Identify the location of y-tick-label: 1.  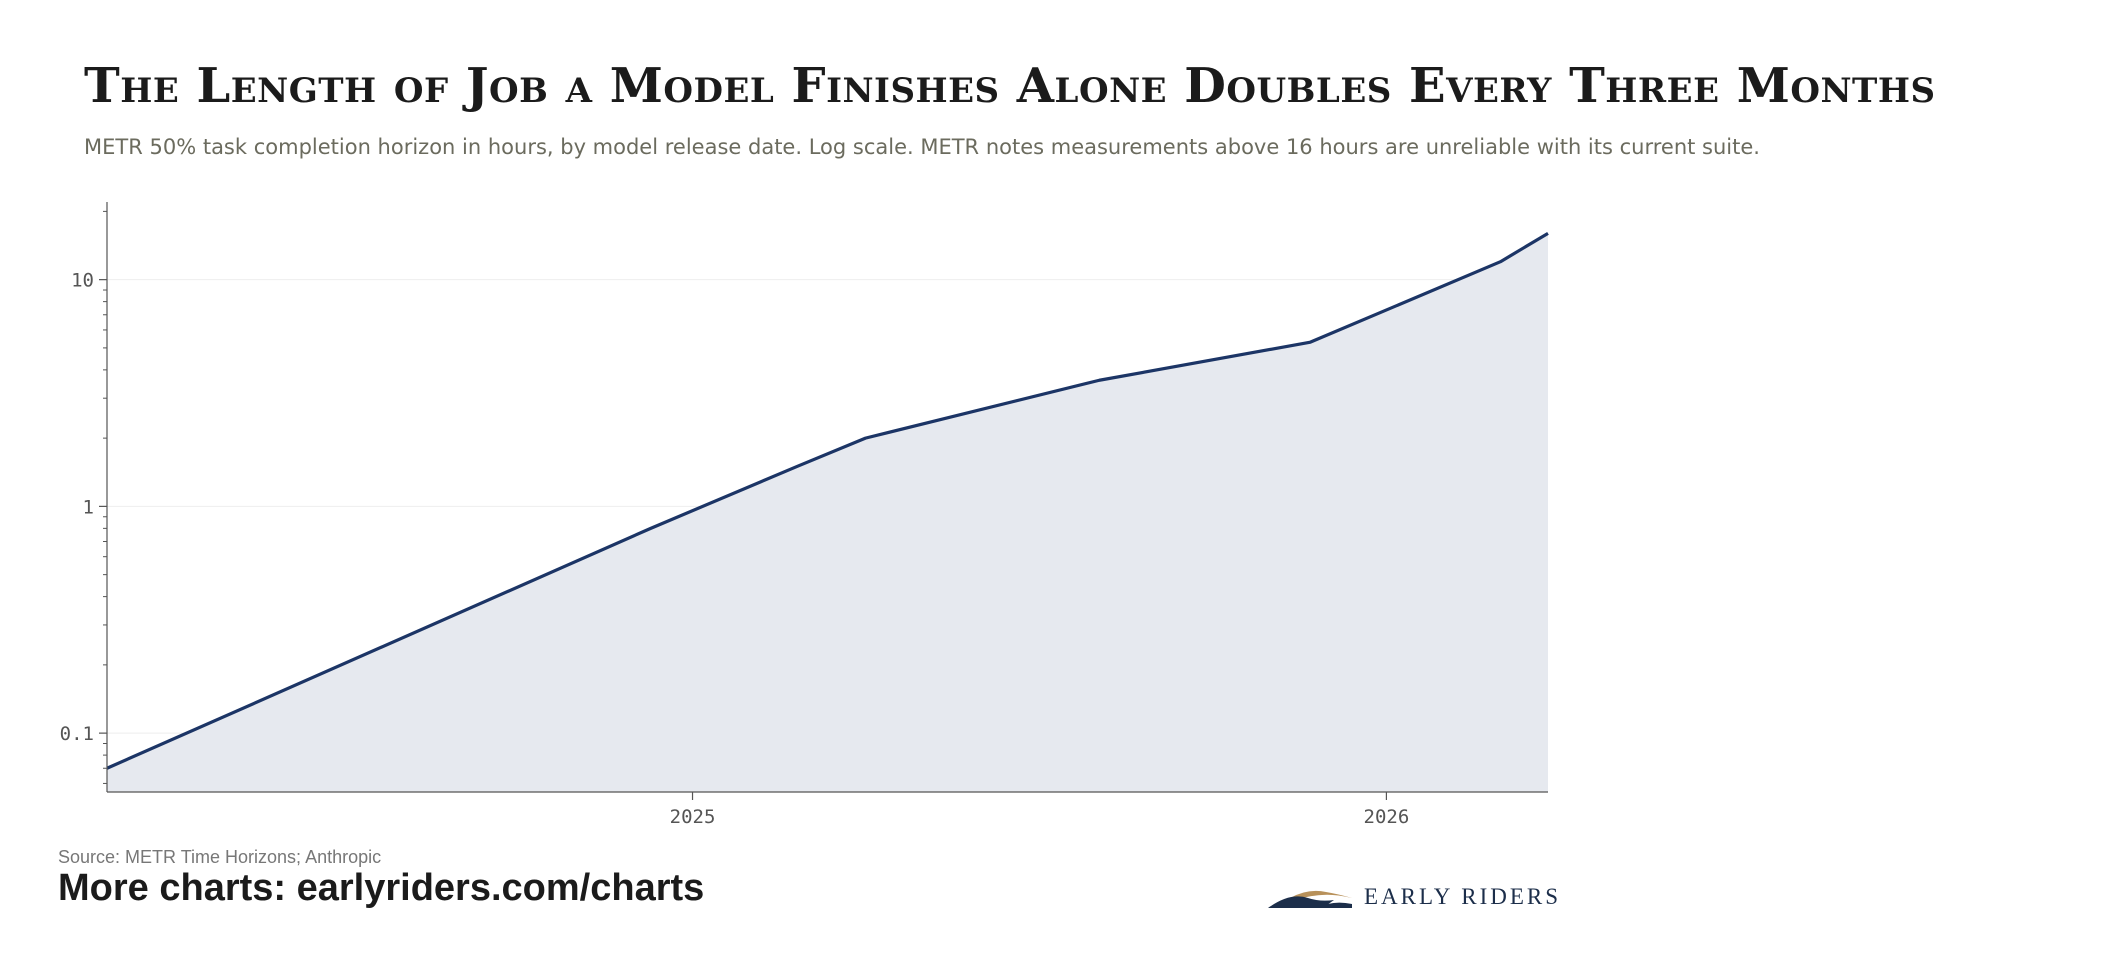
(88, 507).